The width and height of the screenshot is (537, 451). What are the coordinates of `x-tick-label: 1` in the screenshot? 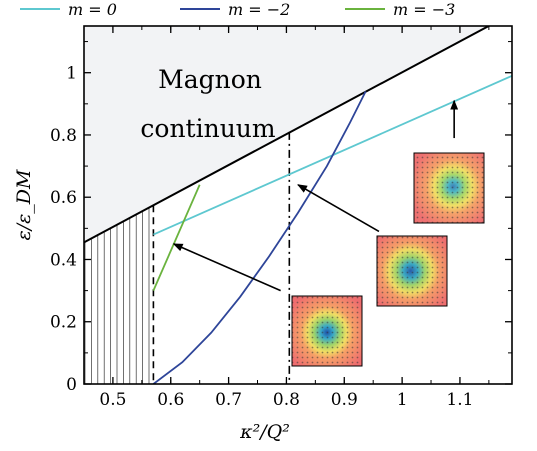 It's located at (402, 400).